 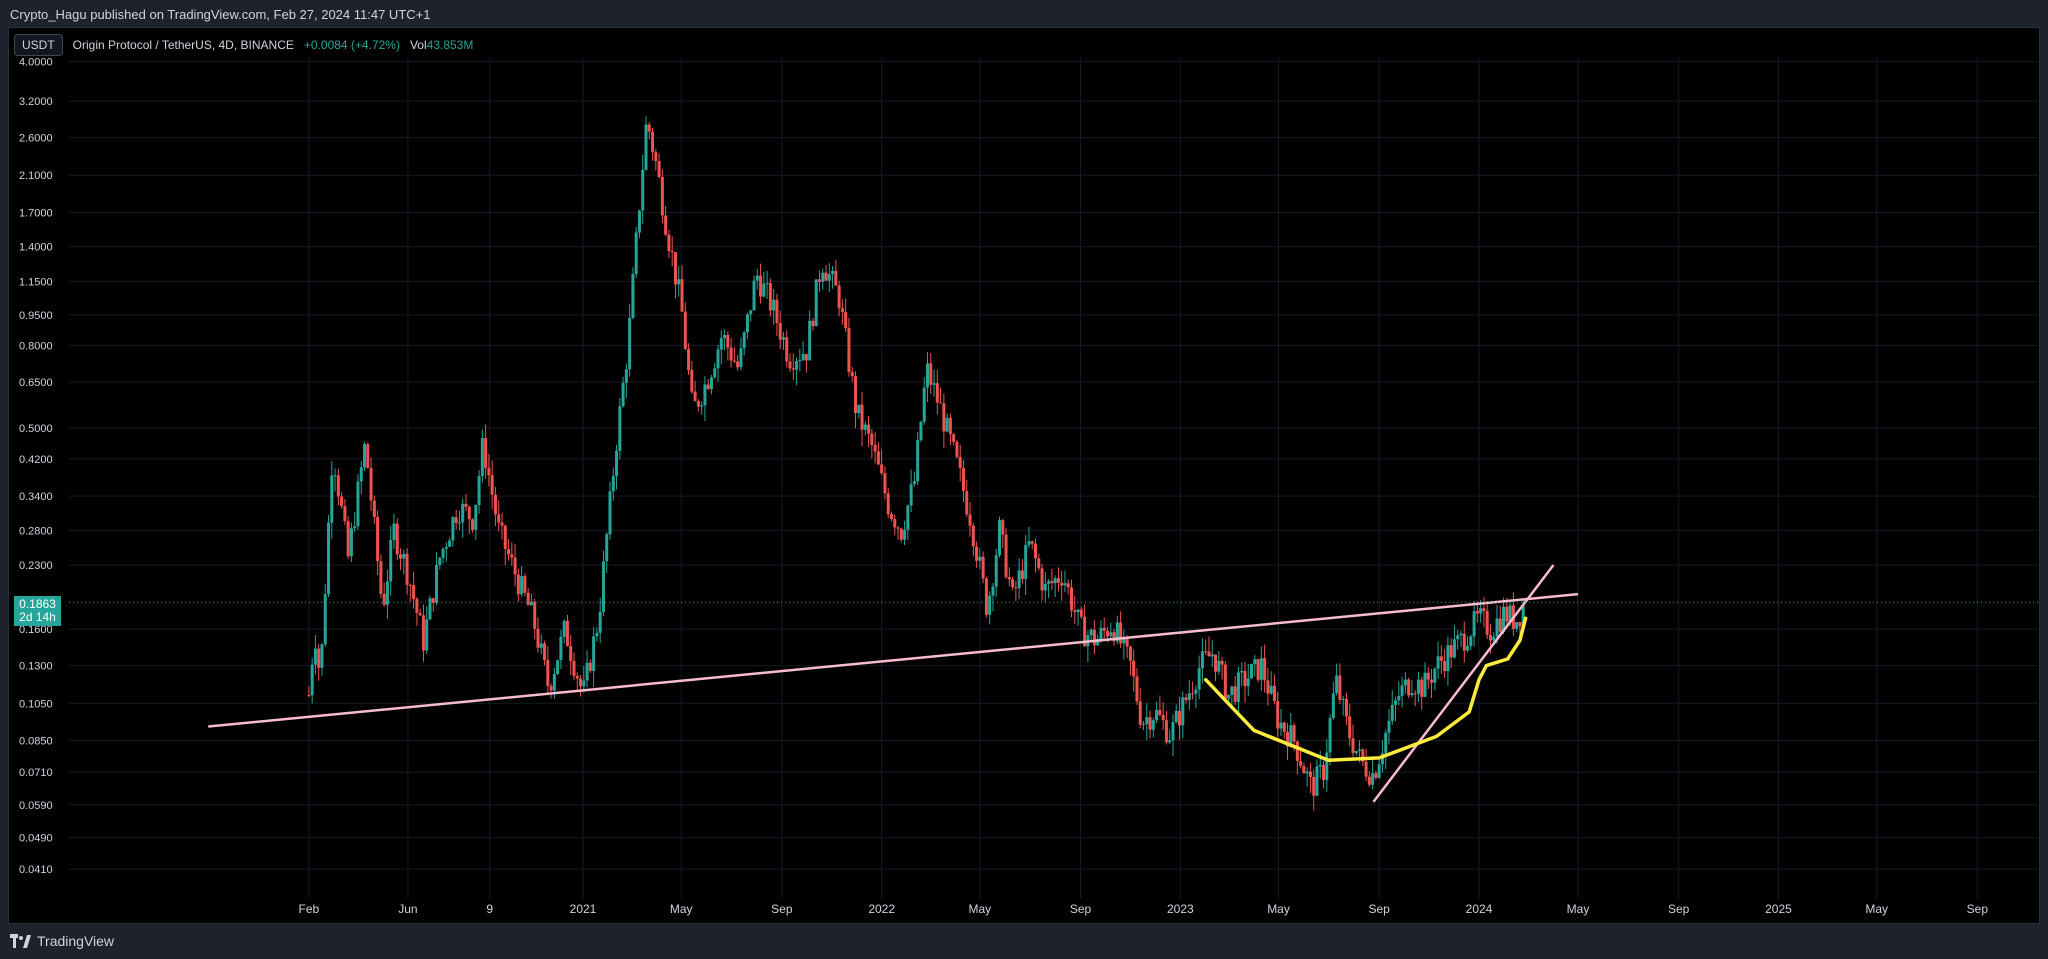 I want to click on x-tick-label: 9, so click(x=489, y=909).